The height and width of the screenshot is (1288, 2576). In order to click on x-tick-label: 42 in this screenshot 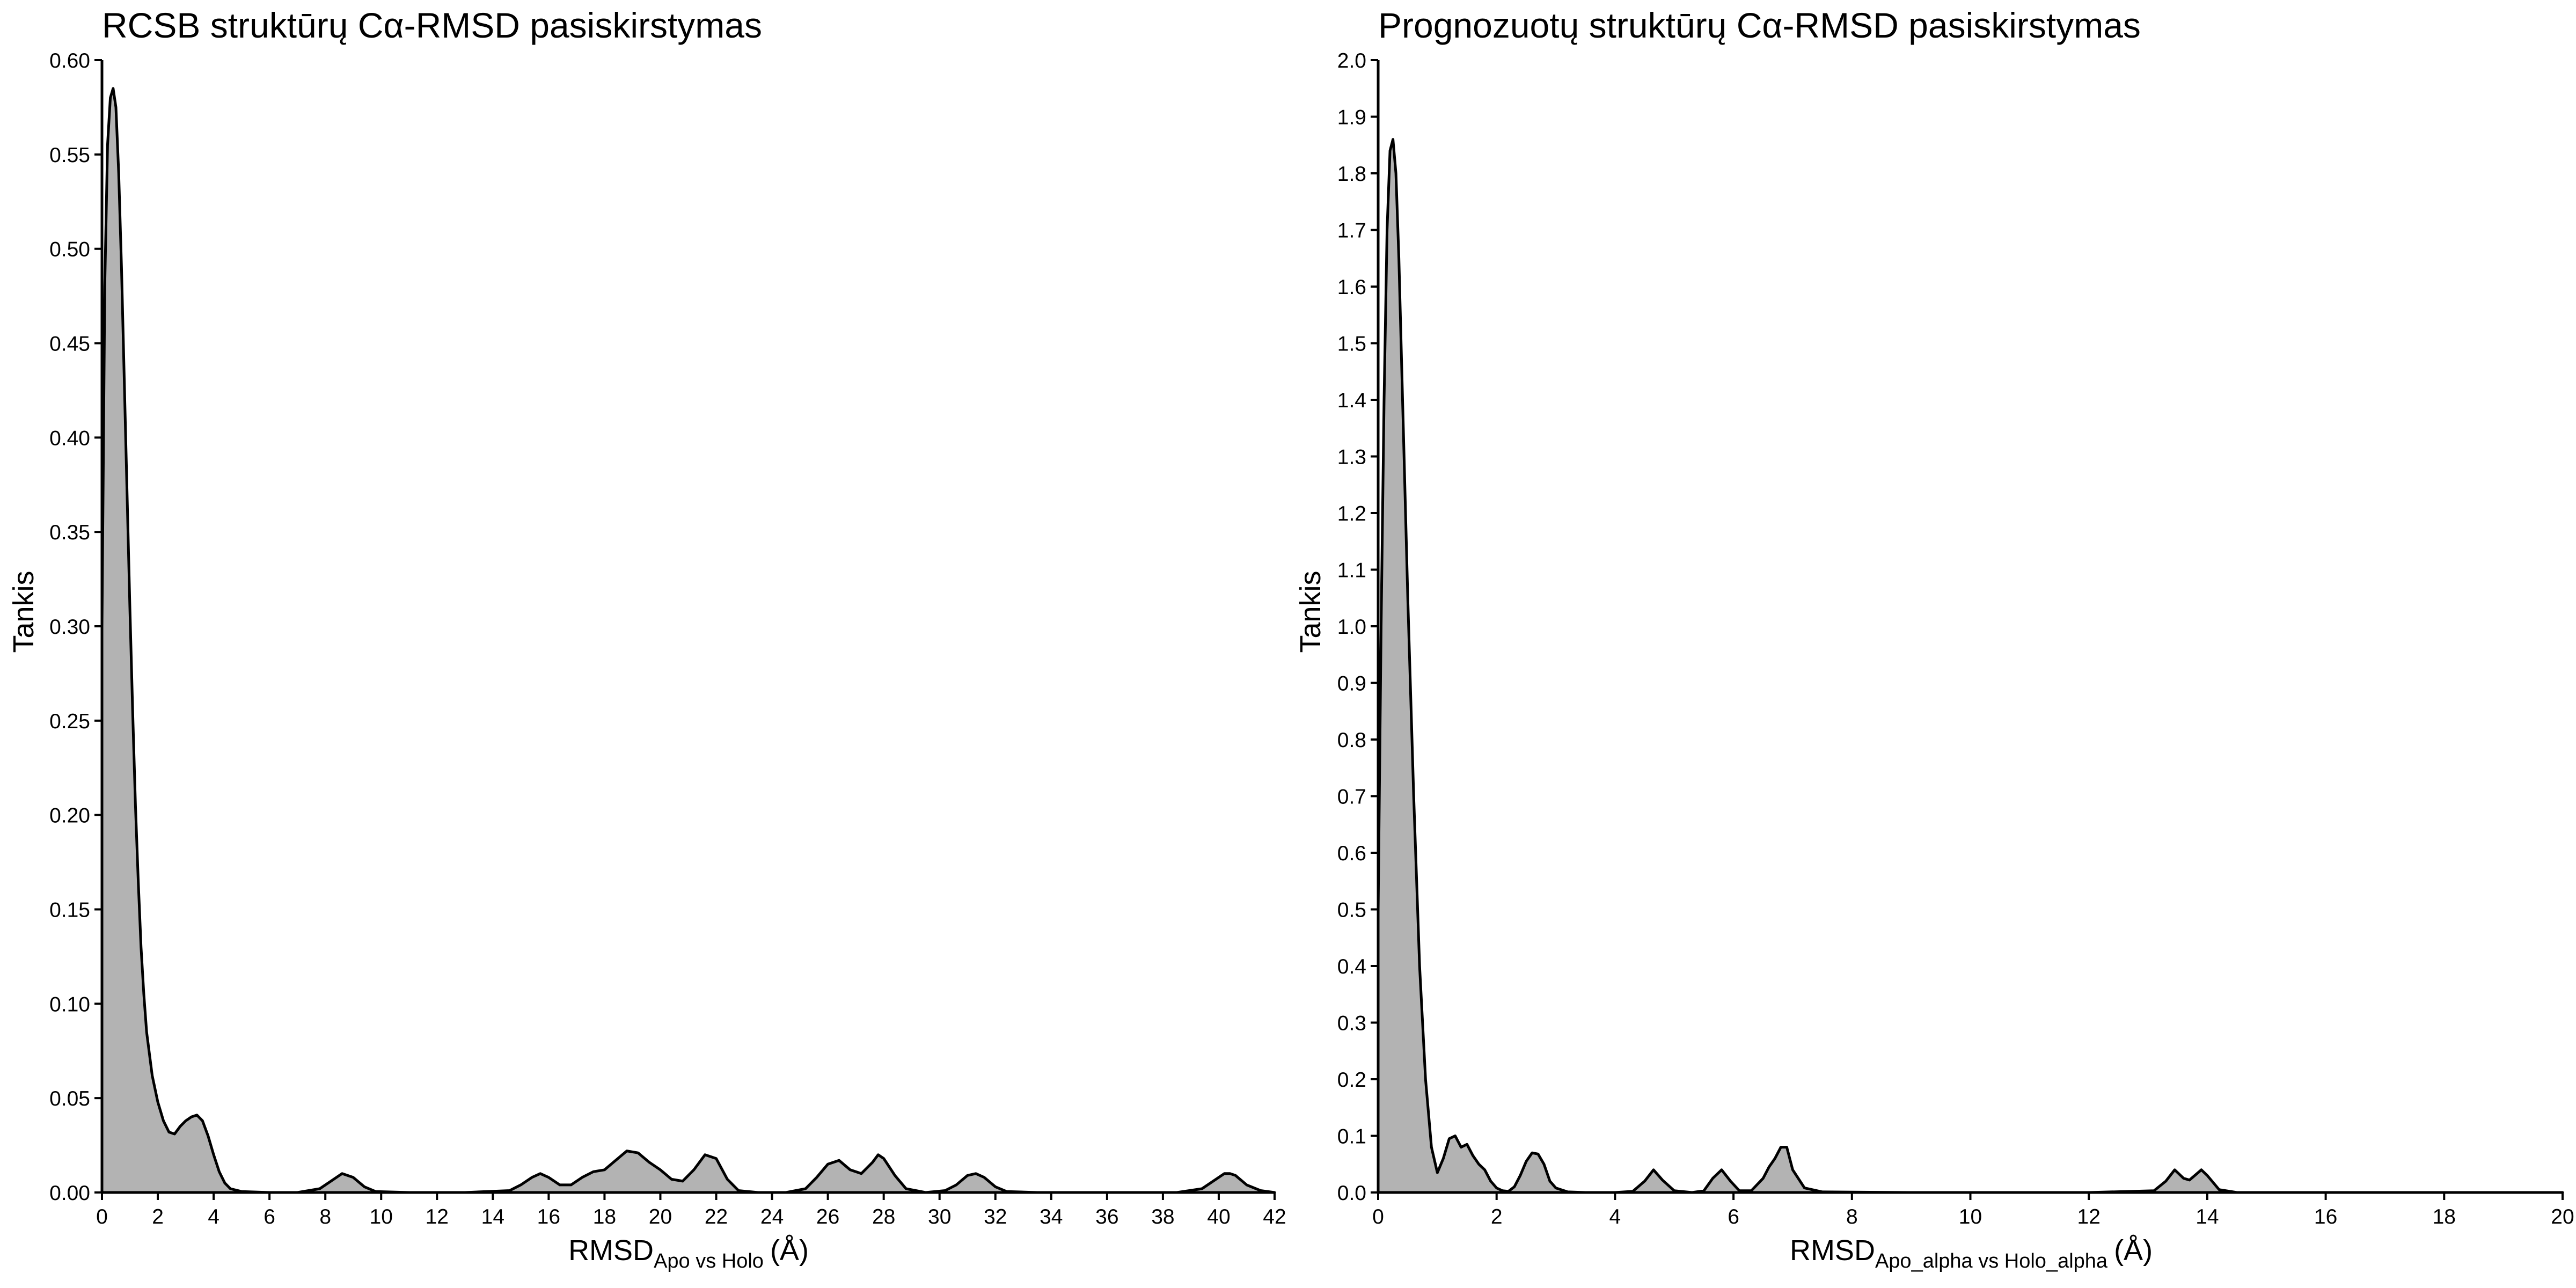, I will do `click(1274, 1216)`.